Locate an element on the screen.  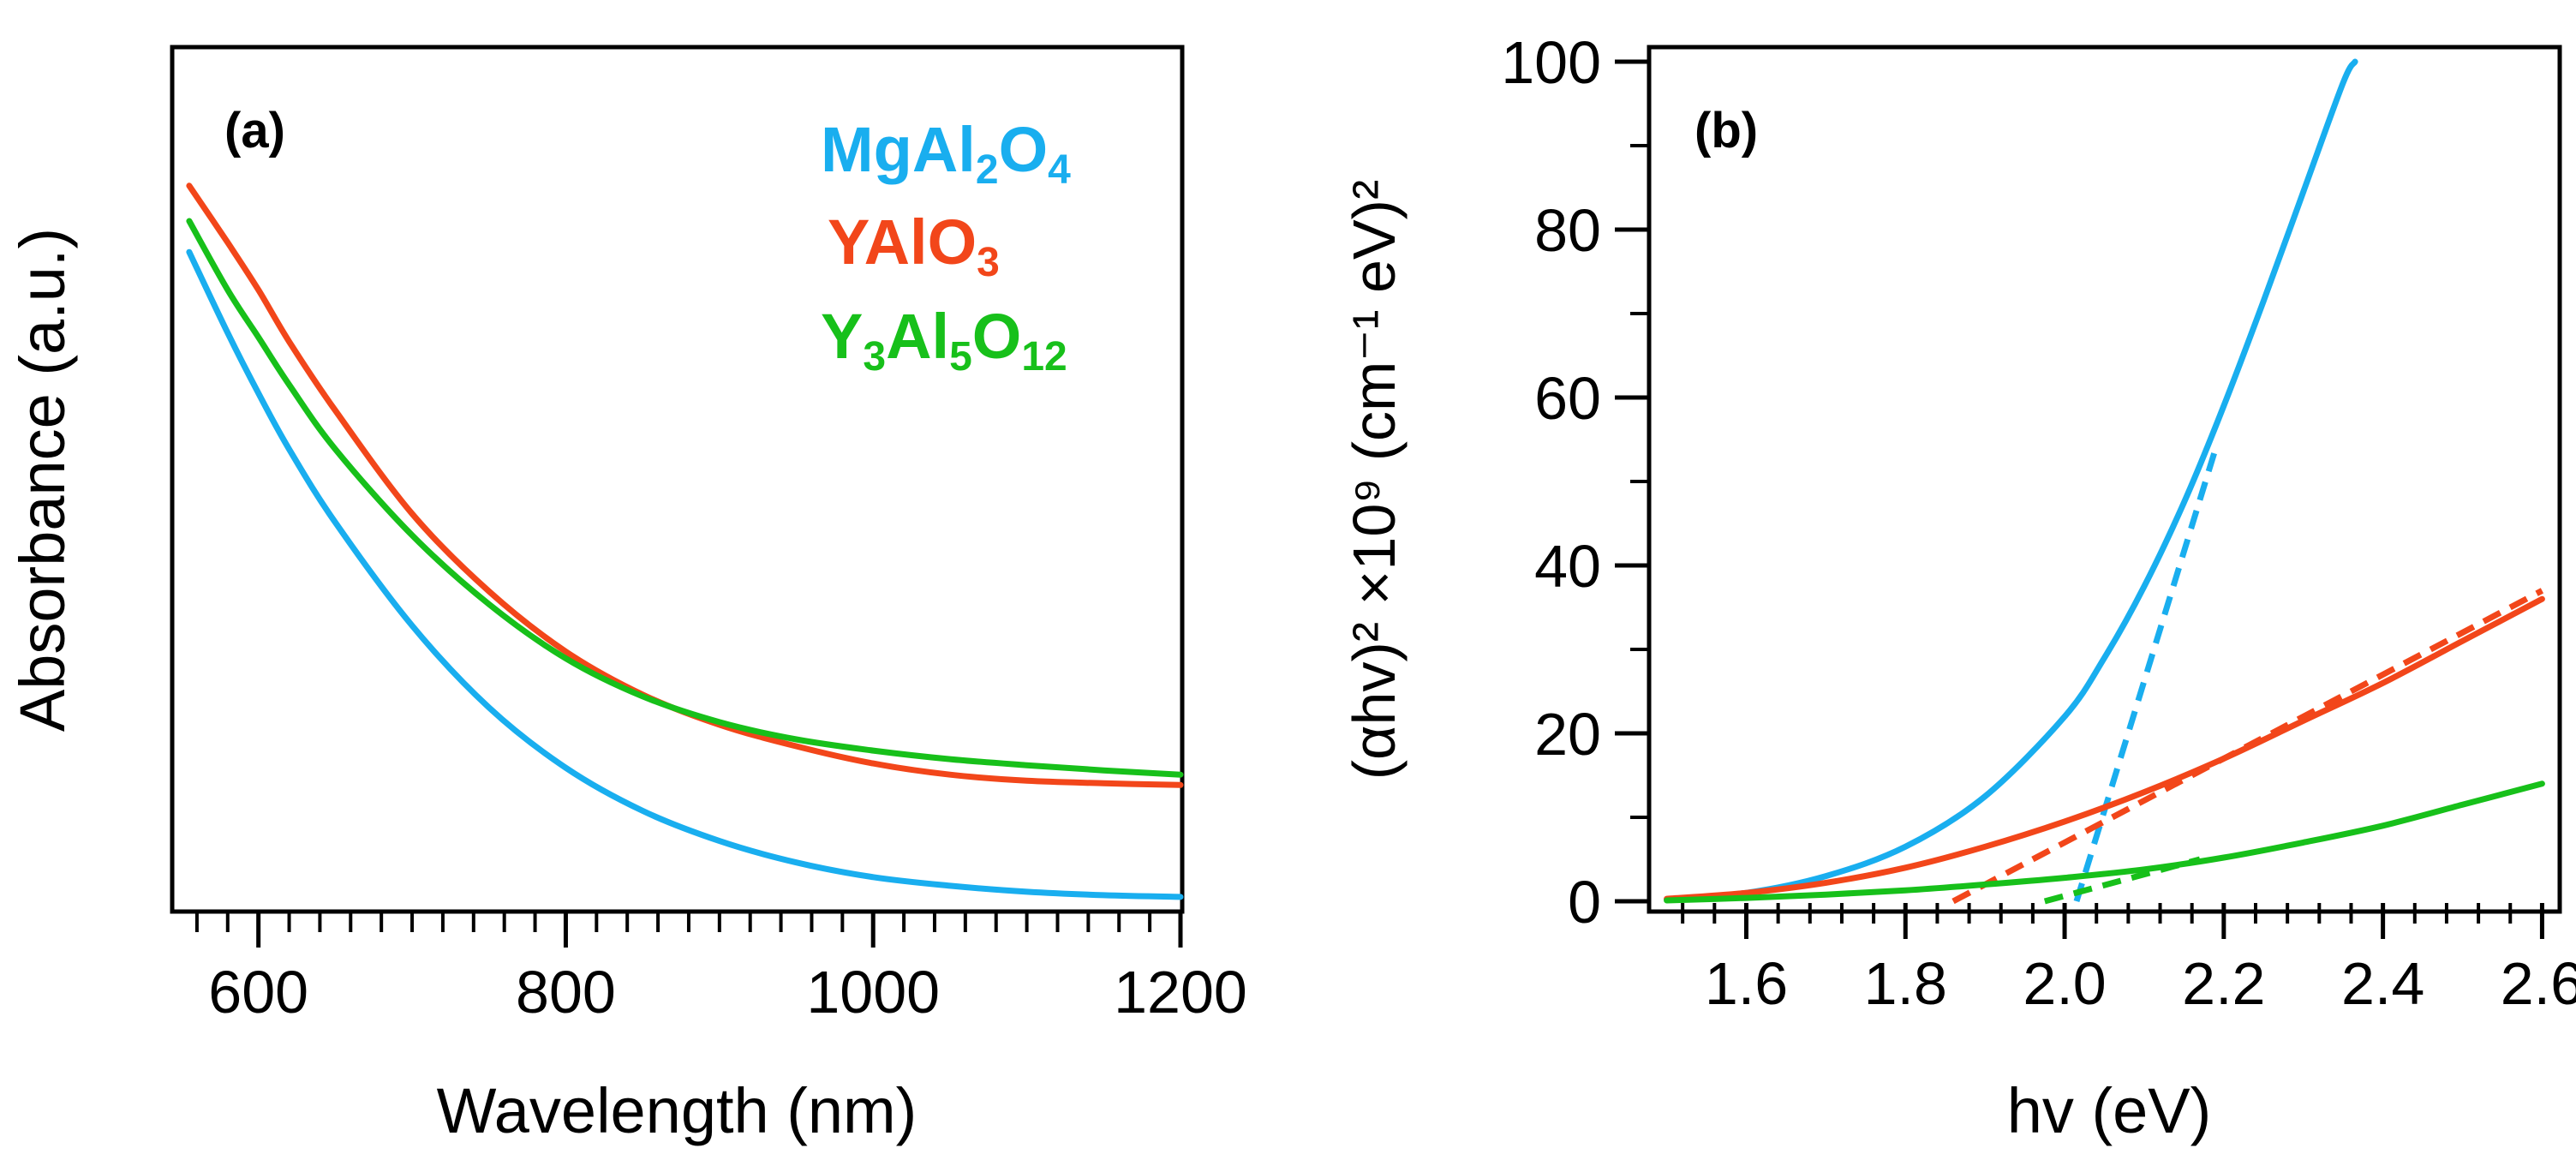
panel-a-x-ticks: 600 800 1000 1200 is located at coordinates (720, 968).